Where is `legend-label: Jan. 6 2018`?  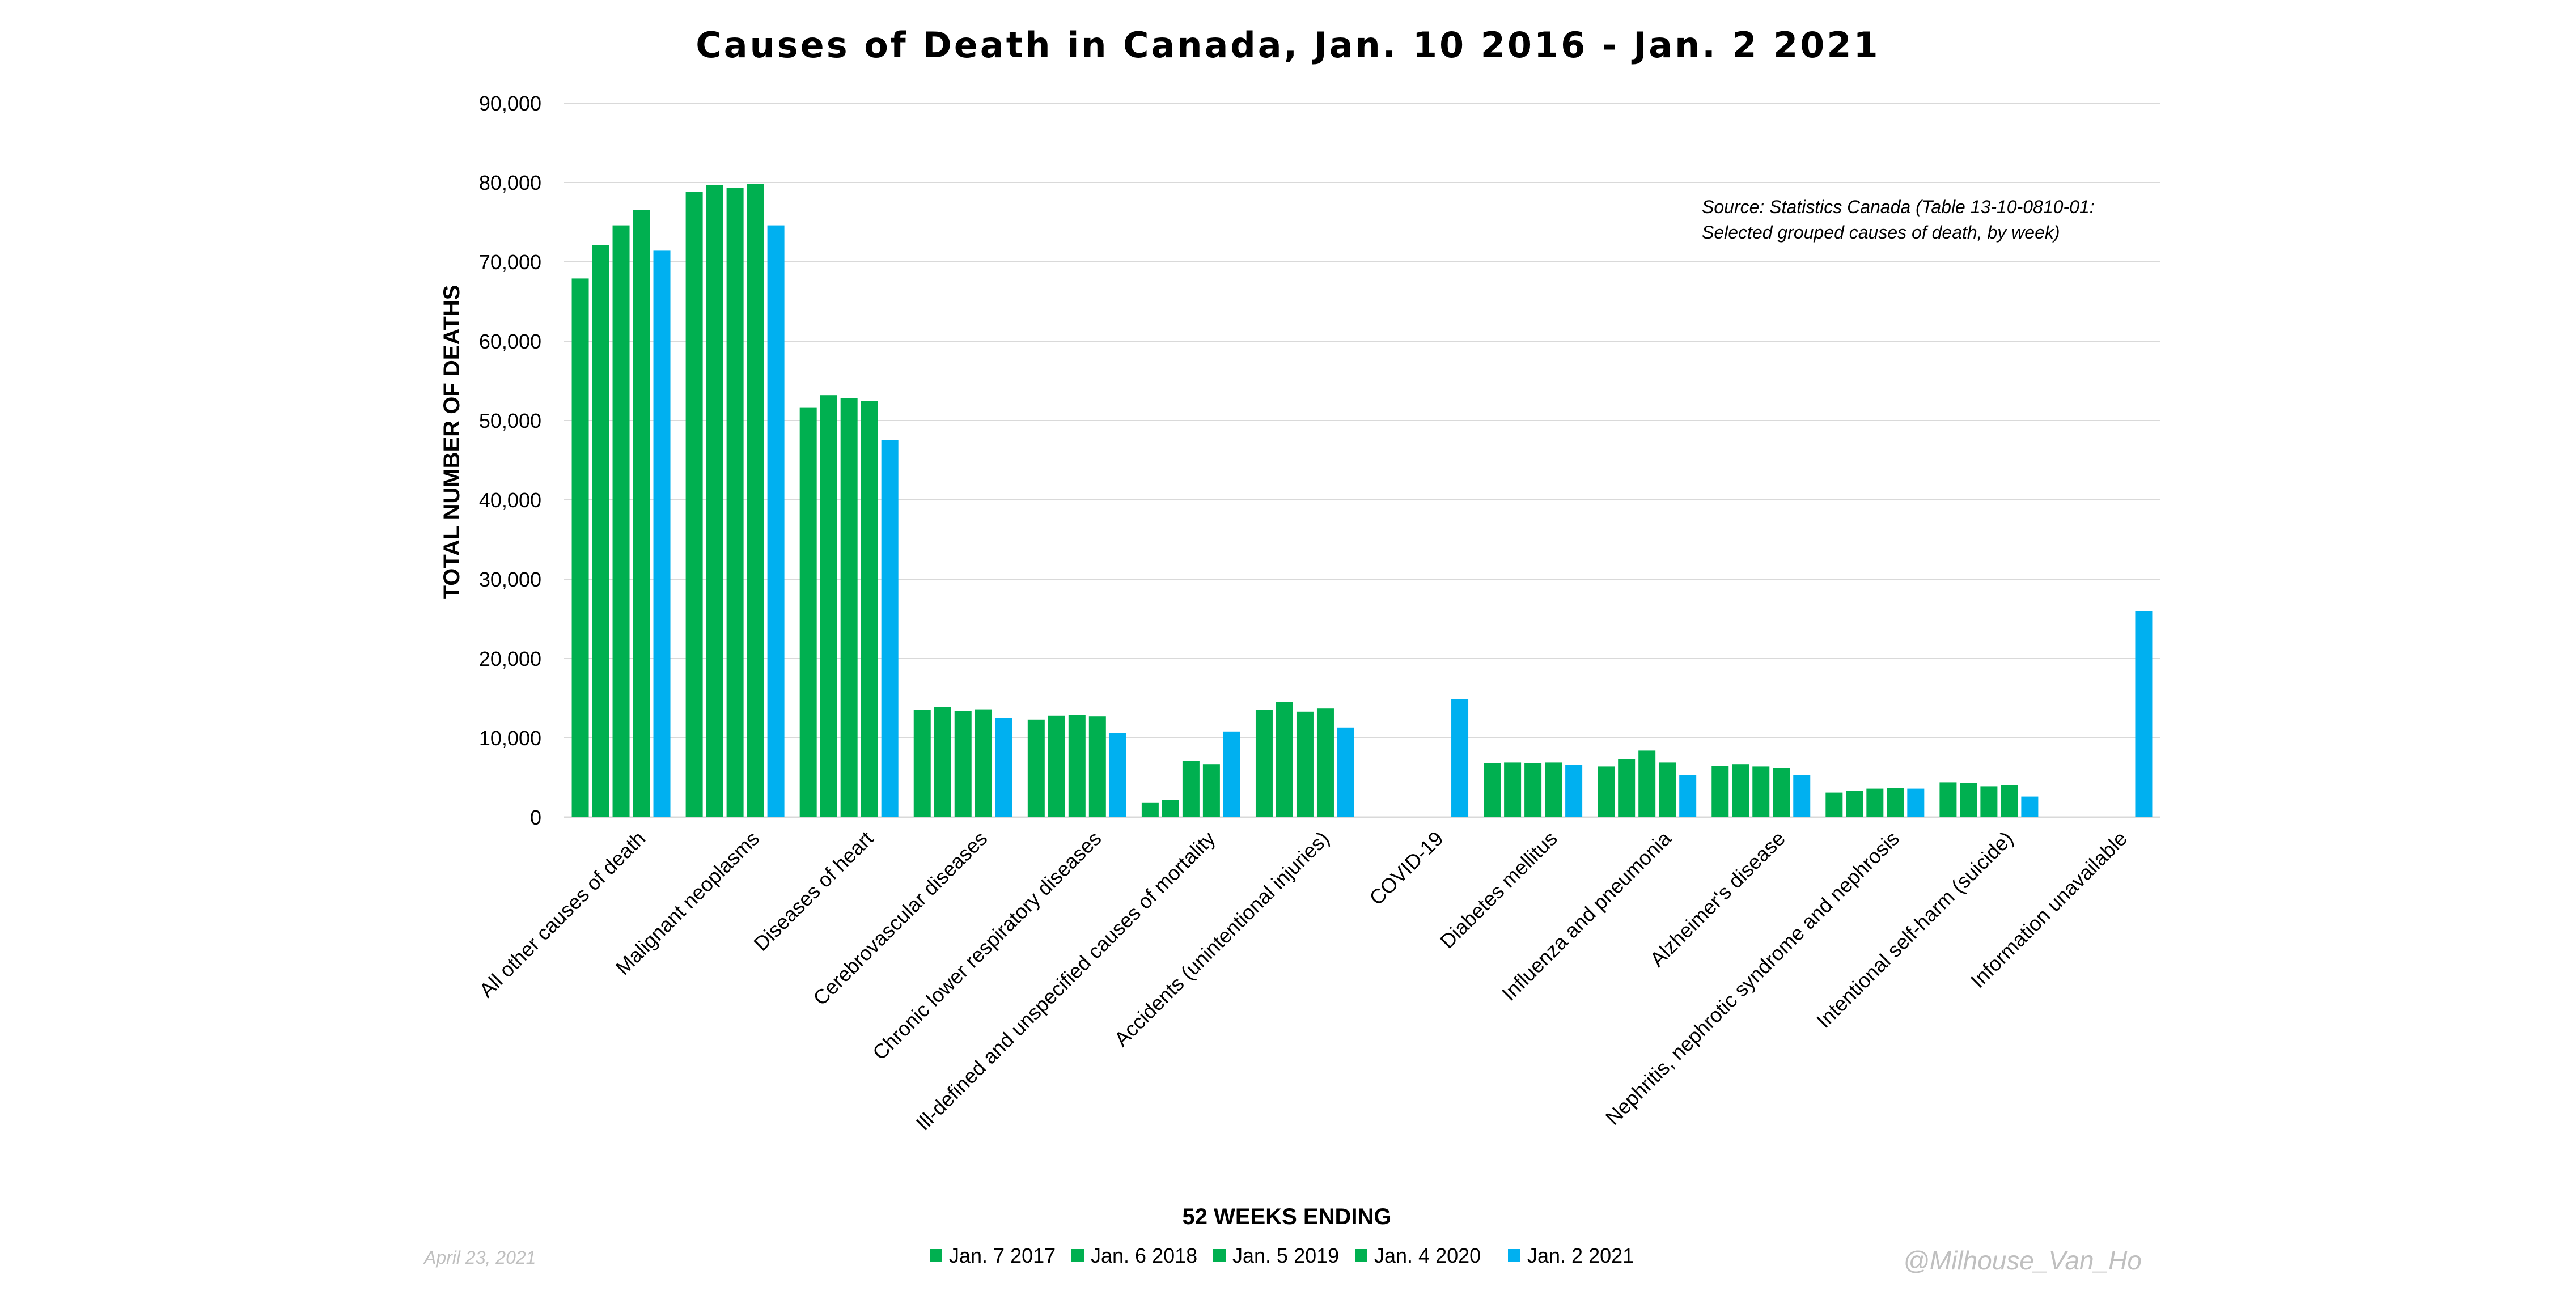
legend-label: Jan. 6 2018 is located at coordinates (1144, 1255).